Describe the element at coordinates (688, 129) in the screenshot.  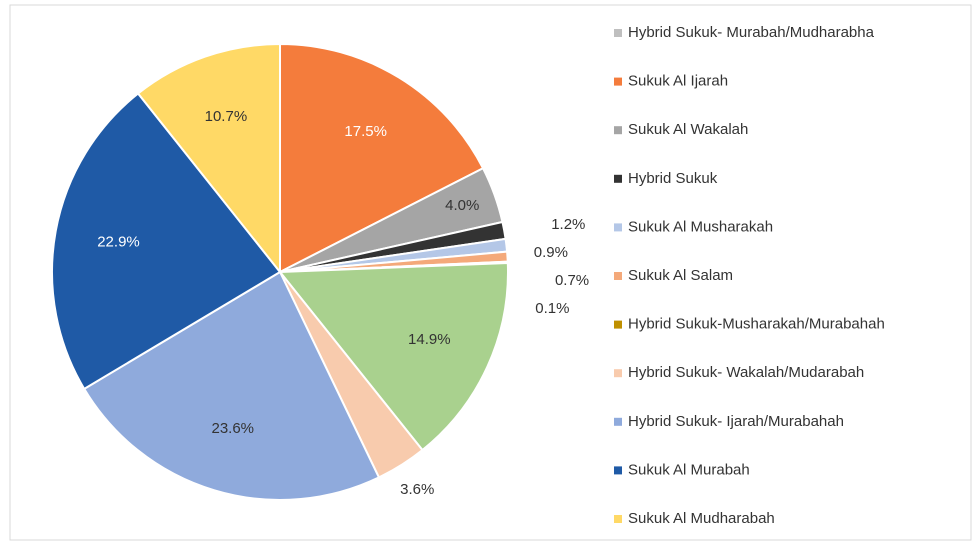
I see `legend-label: Sukuk Al Wakalah` at that location.